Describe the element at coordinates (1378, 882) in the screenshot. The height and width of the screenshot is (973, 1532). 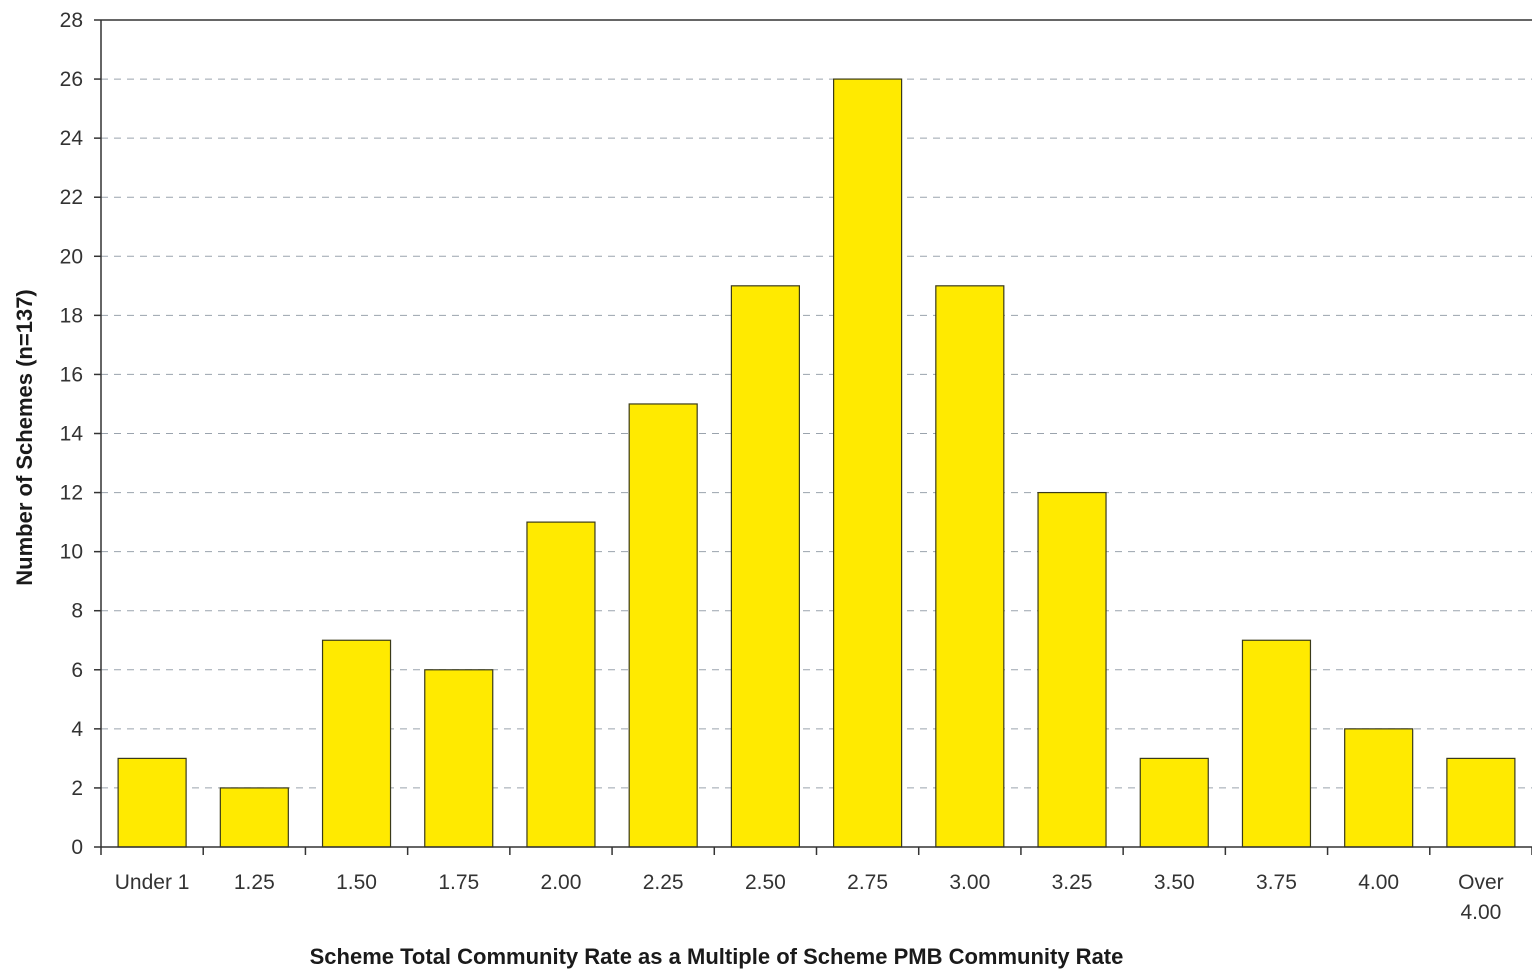
I see `x-tick-label: 4.00` at that location.